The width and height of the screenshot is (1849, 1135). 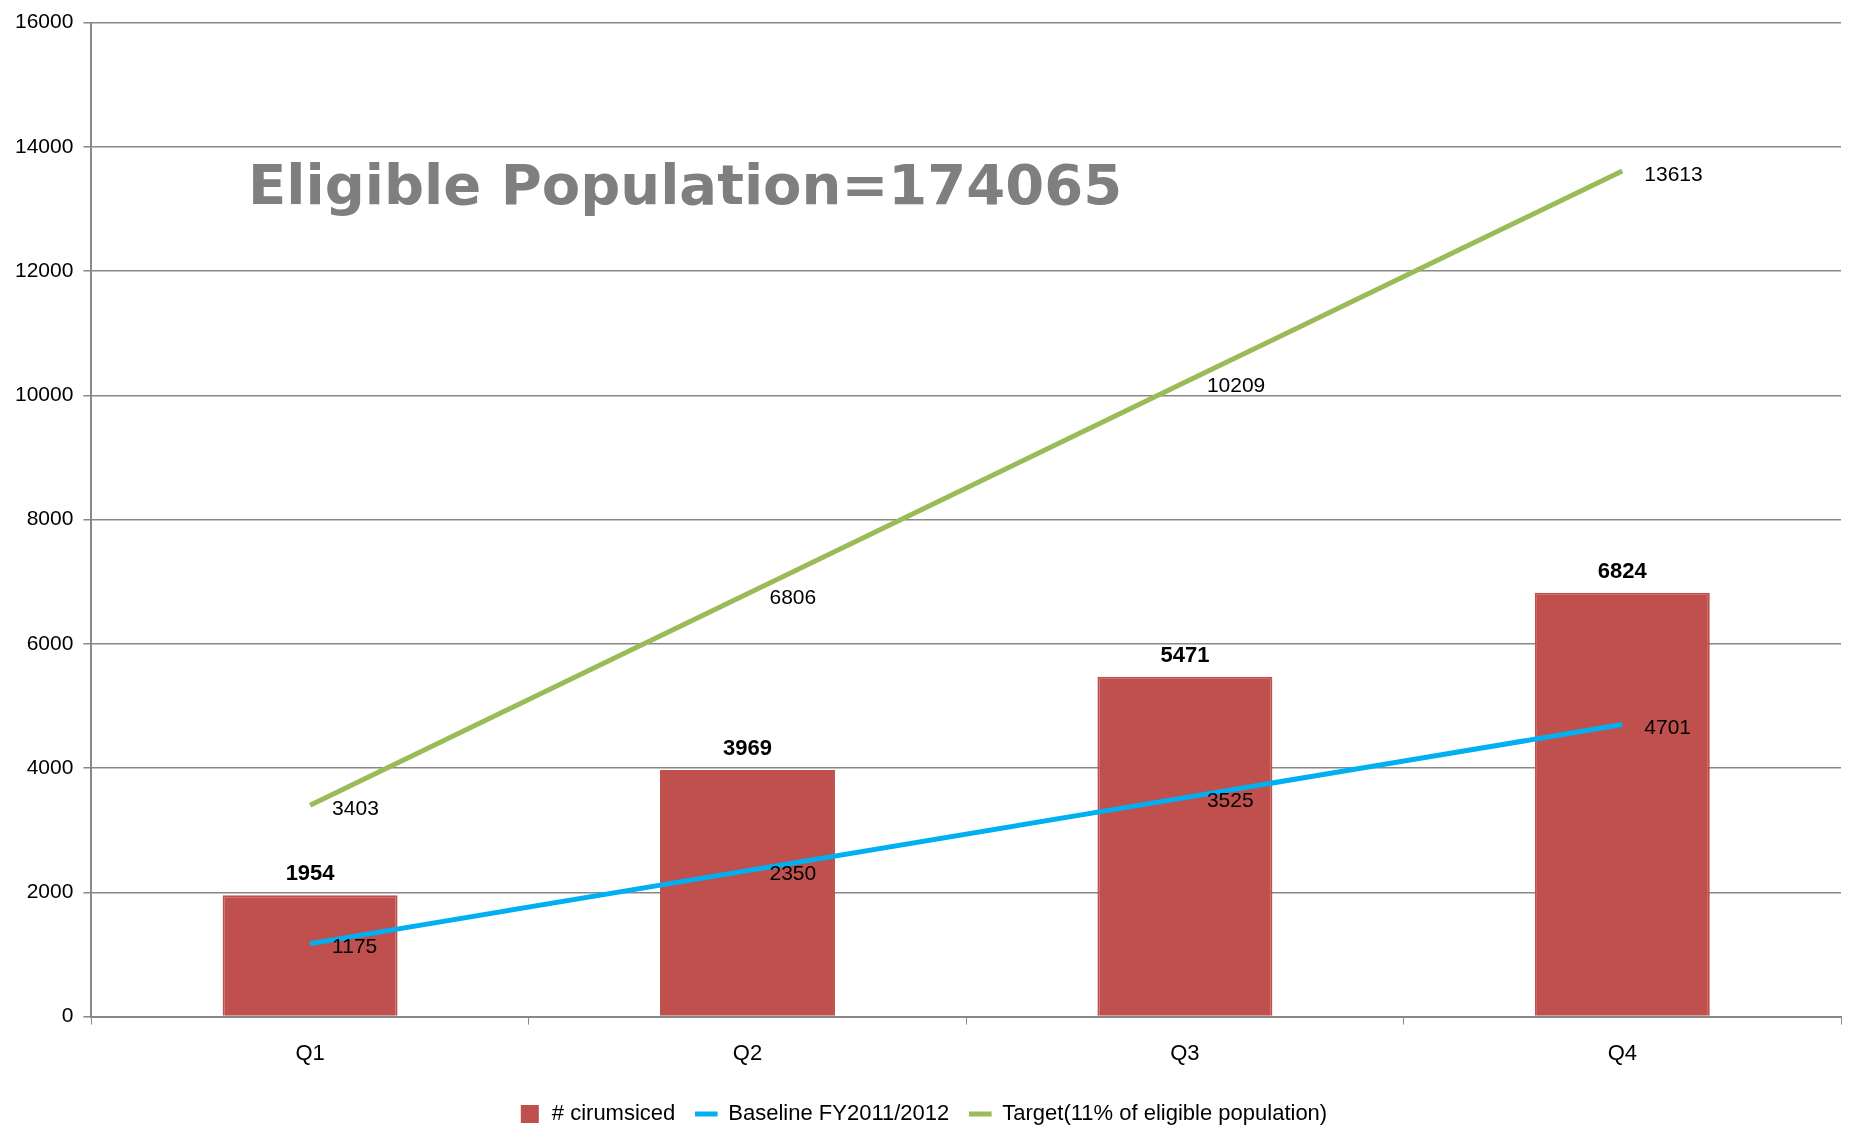 What do you see at coordinates (44, 145) in the screenshot?
I see `y-tick-label: 14000` at bounding box center [44, 145].